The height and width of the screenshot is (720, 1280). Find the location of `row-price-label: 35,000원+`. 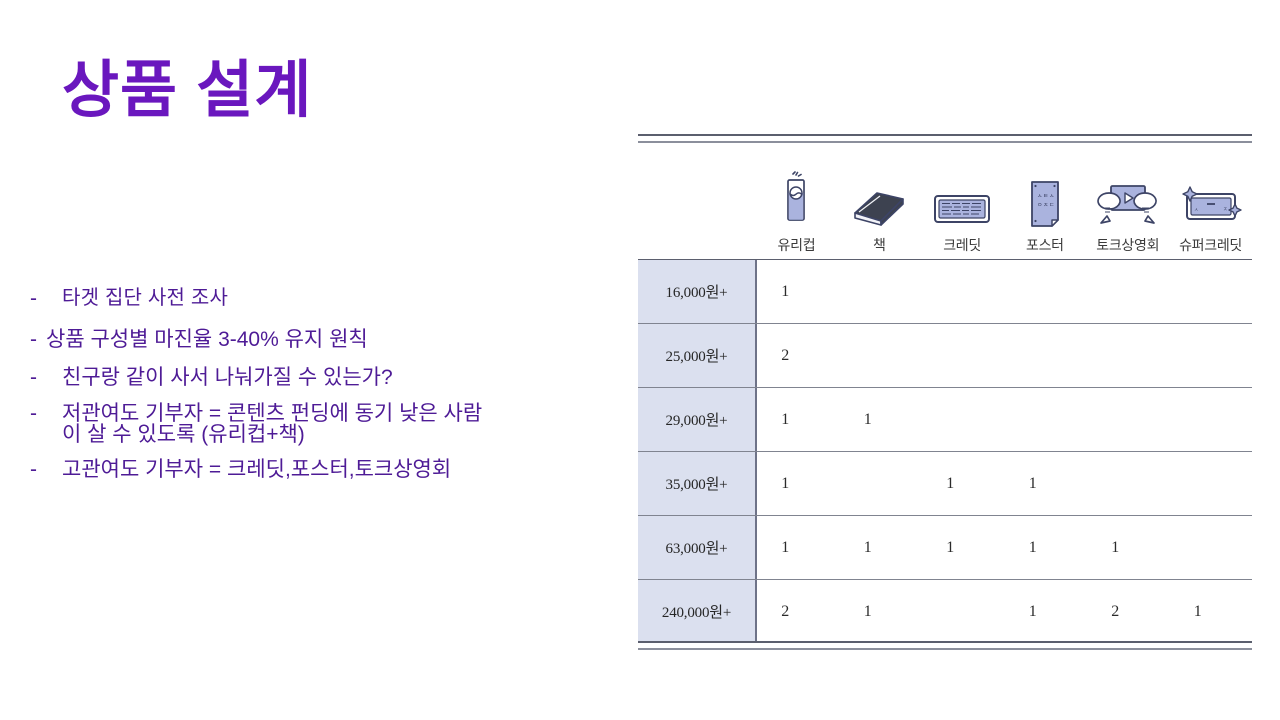

row-price-label: 35,000원+ is located at coordinates (697, 483).